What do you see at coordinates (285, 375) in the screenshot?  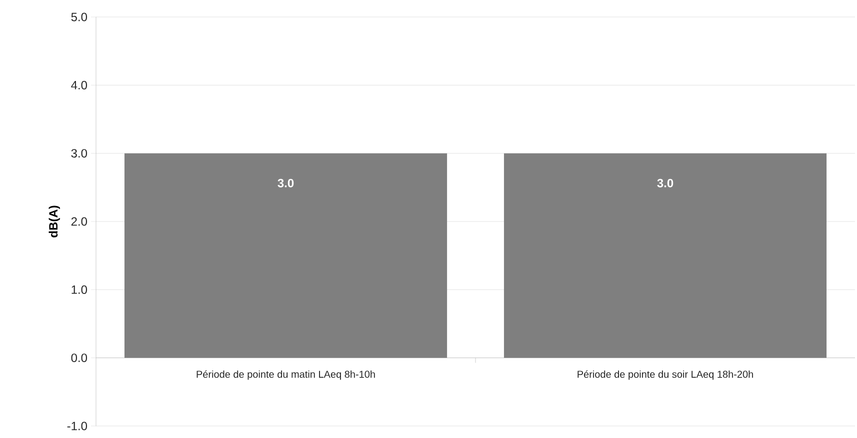 I see `x-tick-label: Période de pointe du matin LAeq 8h-10h` at bounding box center [285, 375].